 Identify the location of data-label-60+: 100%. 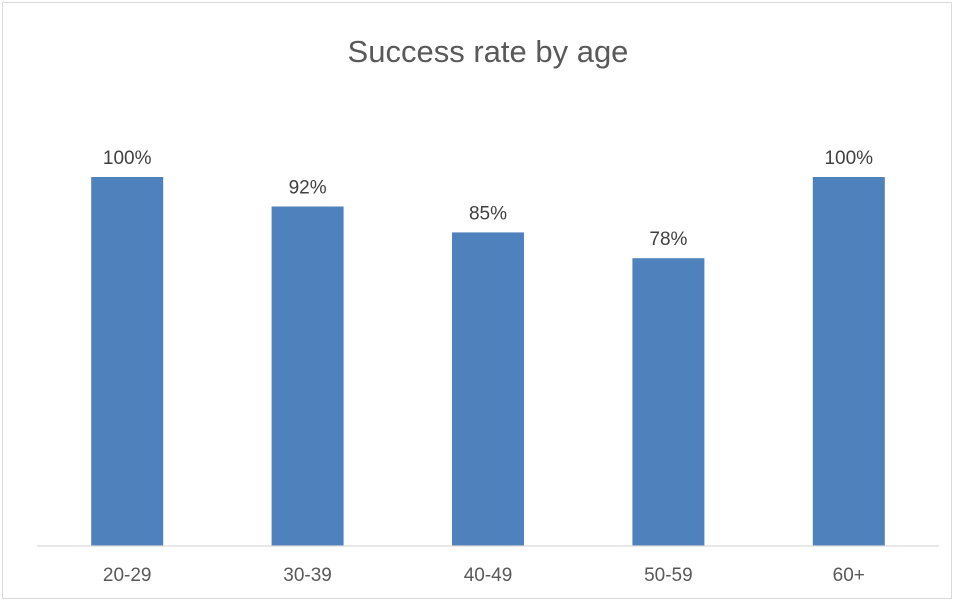
(848, 158).